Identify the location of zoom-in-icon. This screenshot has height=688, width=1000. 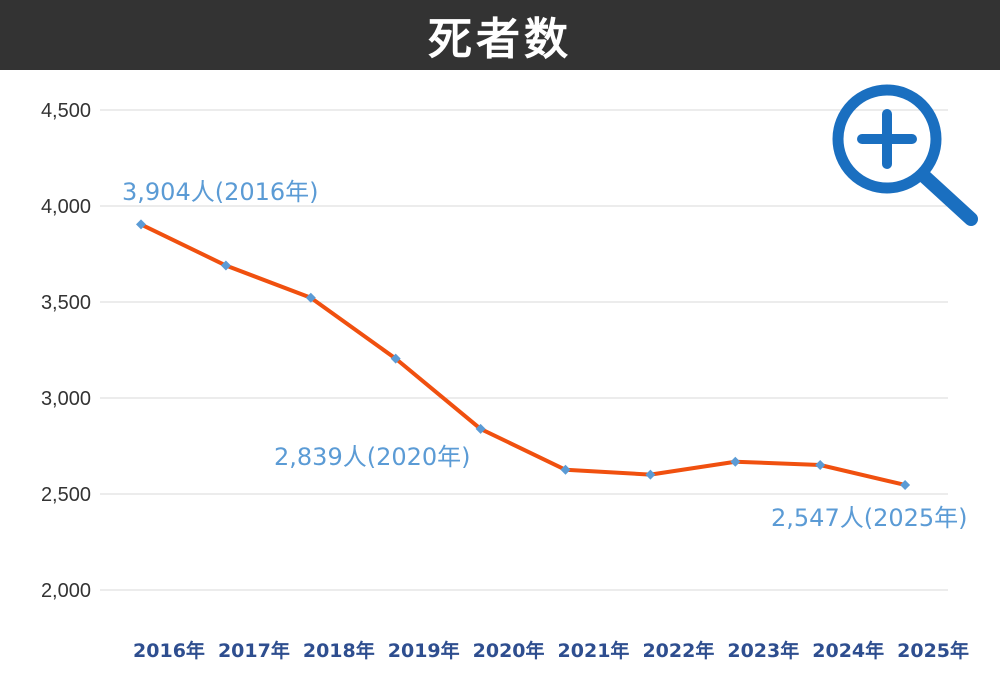
(905, 155).